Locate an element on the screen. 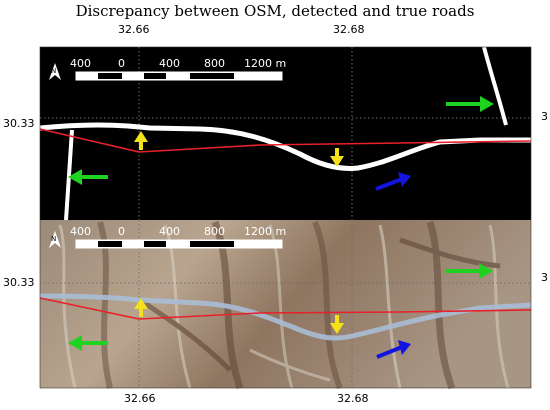  green-arrow-left-bottom is located at coordinates (88, 343).